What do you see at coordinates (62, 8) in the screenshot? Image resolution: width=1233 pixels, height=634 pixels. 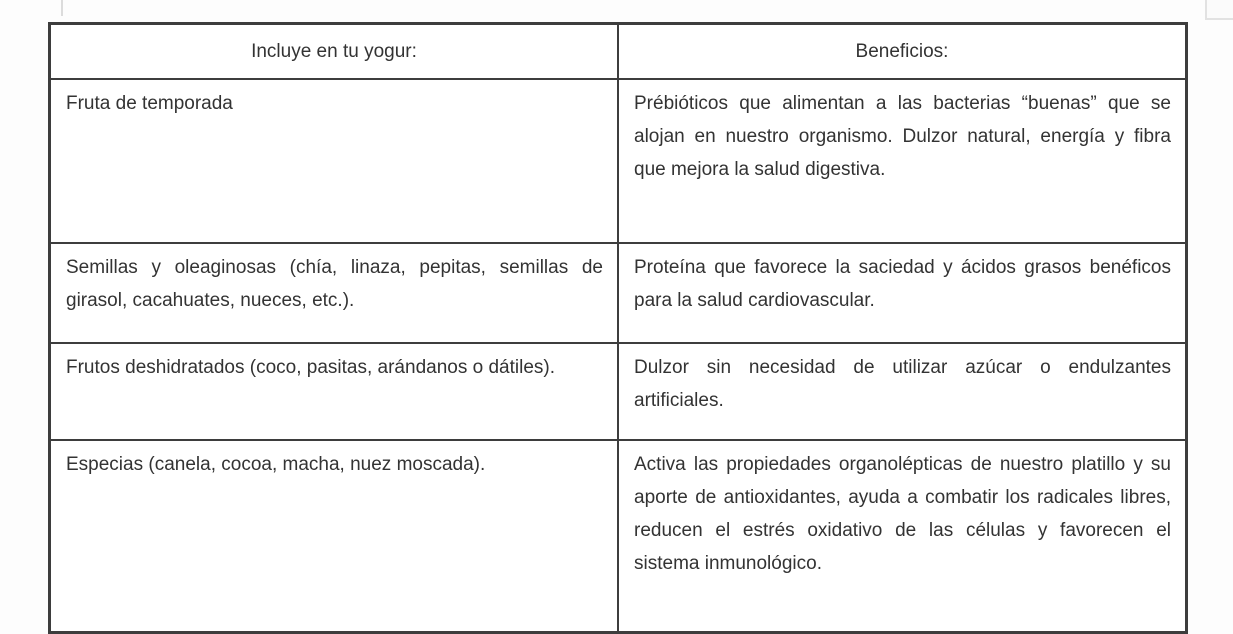 I see `page-edge-artifact-left` at bounding box center [62, 8].